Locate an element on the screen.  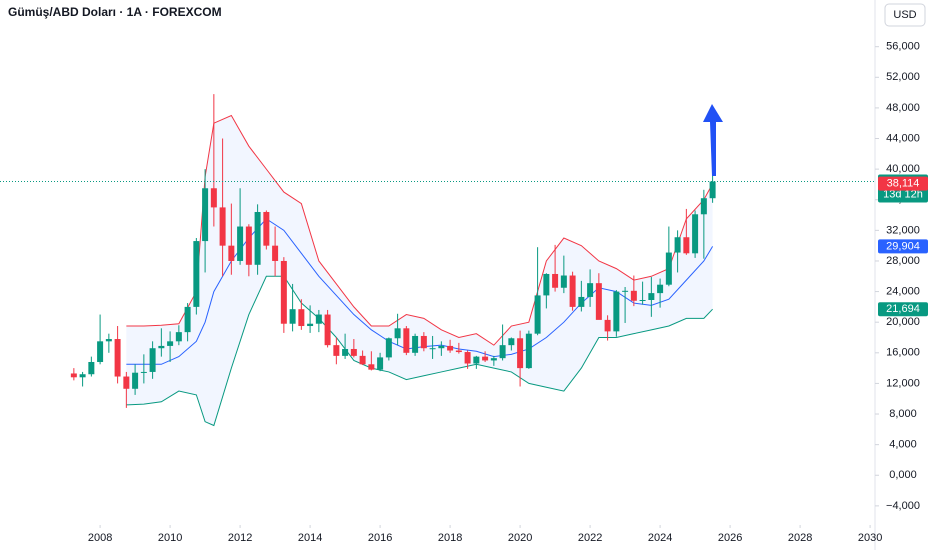
x-tick-label: 2026 is located at coordinates (730, 538).